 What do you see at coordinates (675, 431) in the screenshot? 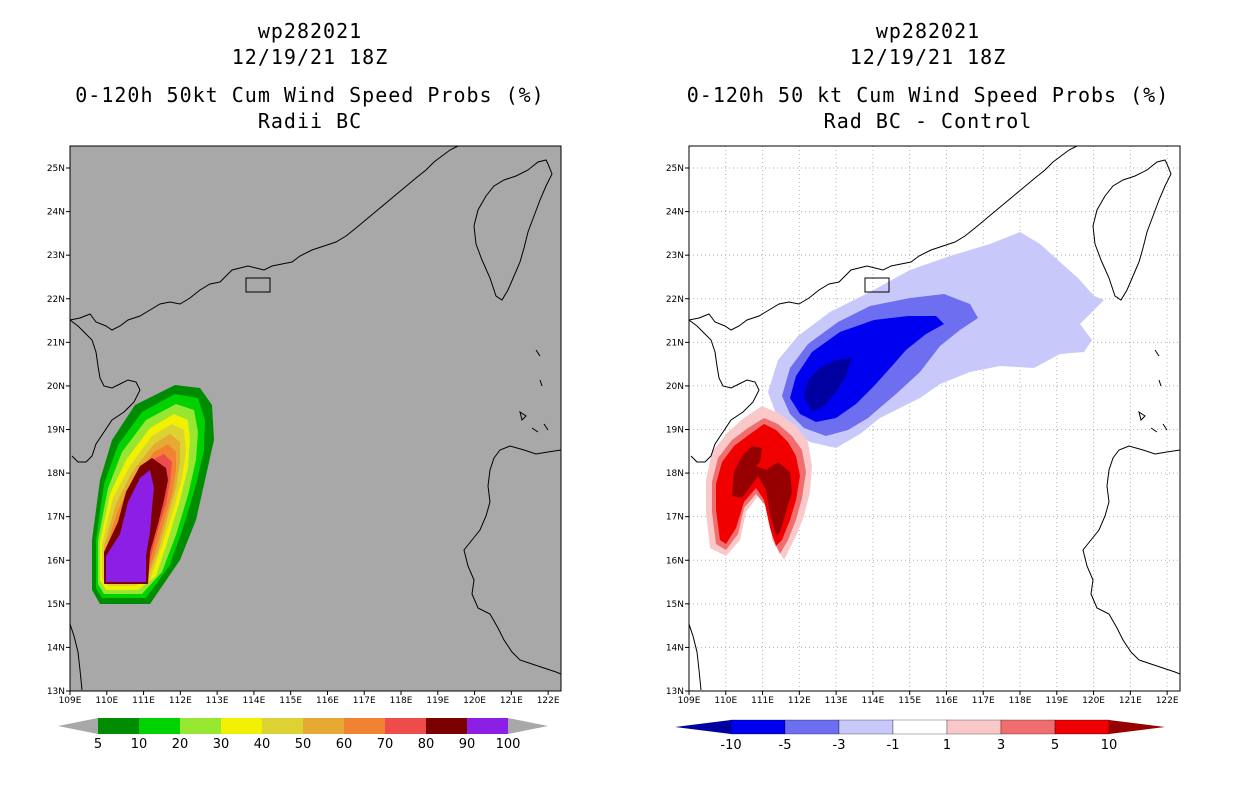
I see `lat-label: 19N` at bounding box center [675, 431].